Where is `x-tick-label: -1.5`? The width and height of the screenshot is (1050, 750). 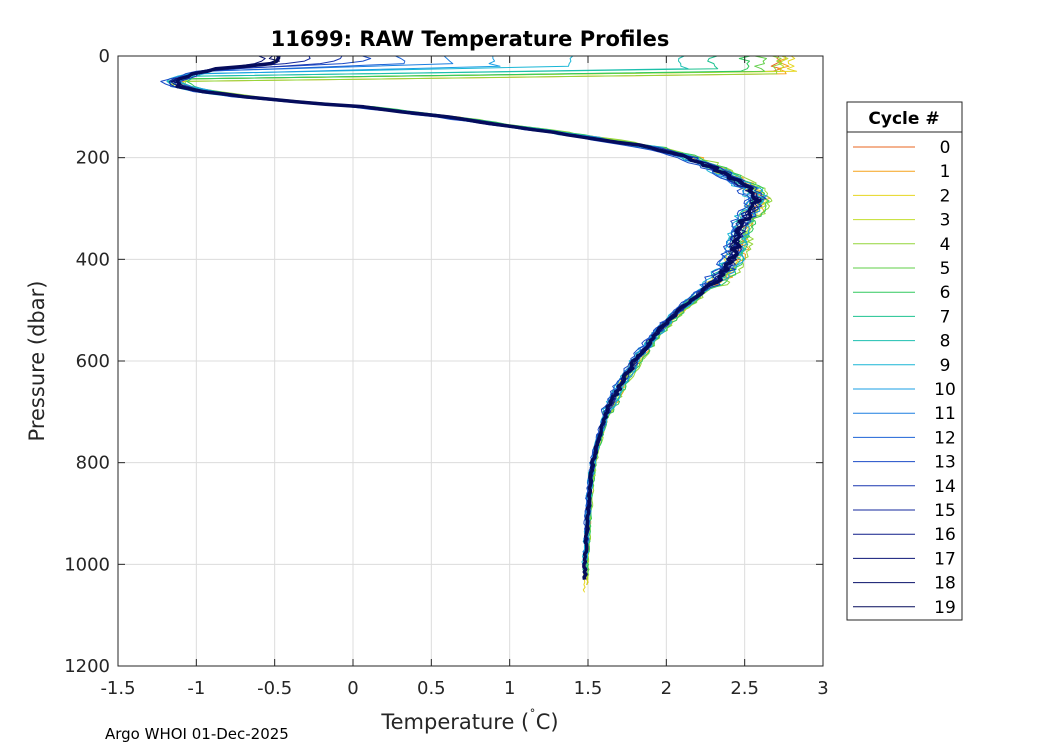
x-tick-label: -1.5 is located at coordinates (117, 688).